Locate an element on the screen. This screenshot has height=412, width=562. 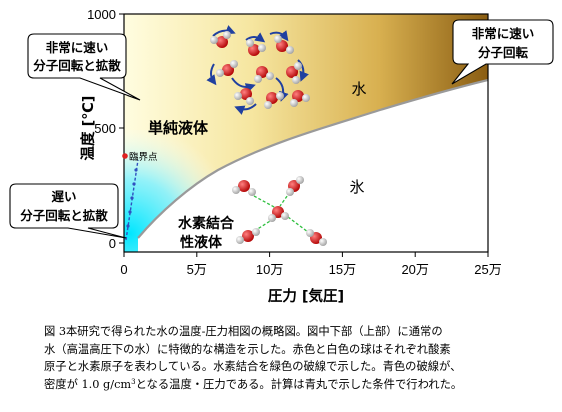
y-tick-500: 500 is located at coordinates (105, 128).